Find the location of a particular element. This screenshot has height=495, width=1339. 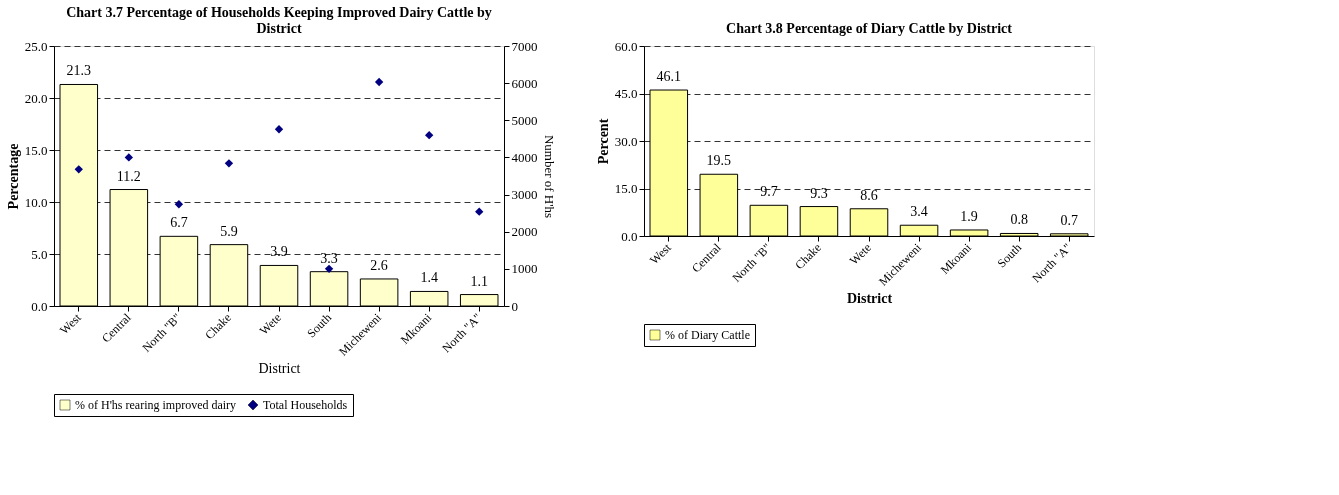

data-label: 0.8 is located at coordinates (1019, 220).